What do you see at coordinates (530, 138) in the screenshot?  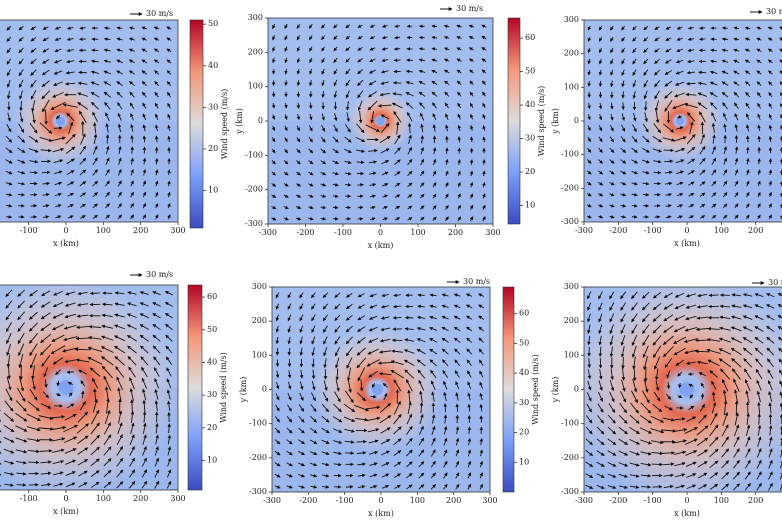 I see `colorbar-tick-label: 30` at bounding box center [530, 138].